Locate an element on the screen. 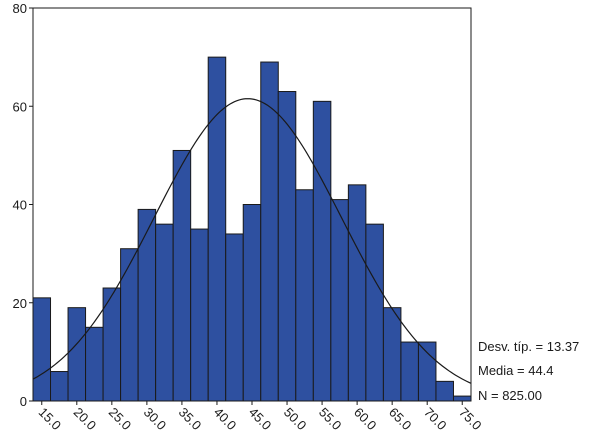  x-tick-label: 60.0 is located at coordinates (365, 419).